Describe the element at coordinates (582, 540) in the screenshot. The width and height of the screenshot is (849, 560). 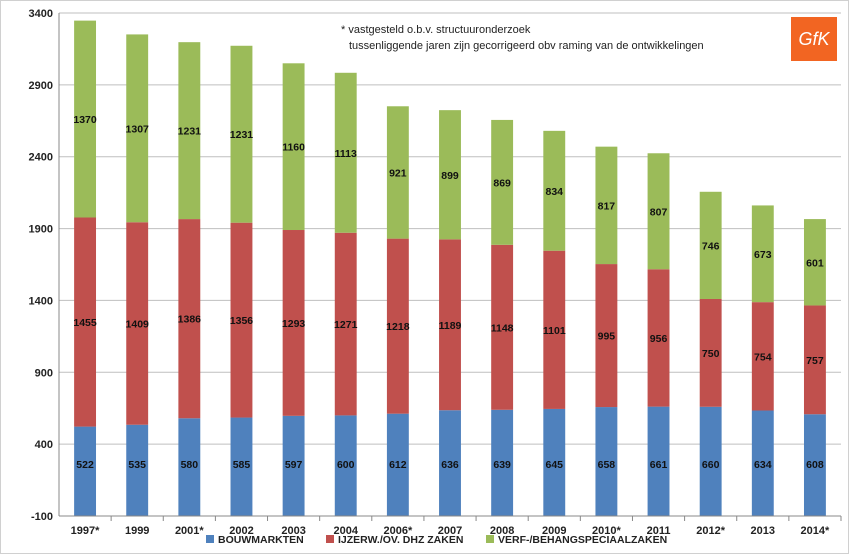
I see `legend-label: VERF-/BEHANGSPECIAALZAKEN` at that location.